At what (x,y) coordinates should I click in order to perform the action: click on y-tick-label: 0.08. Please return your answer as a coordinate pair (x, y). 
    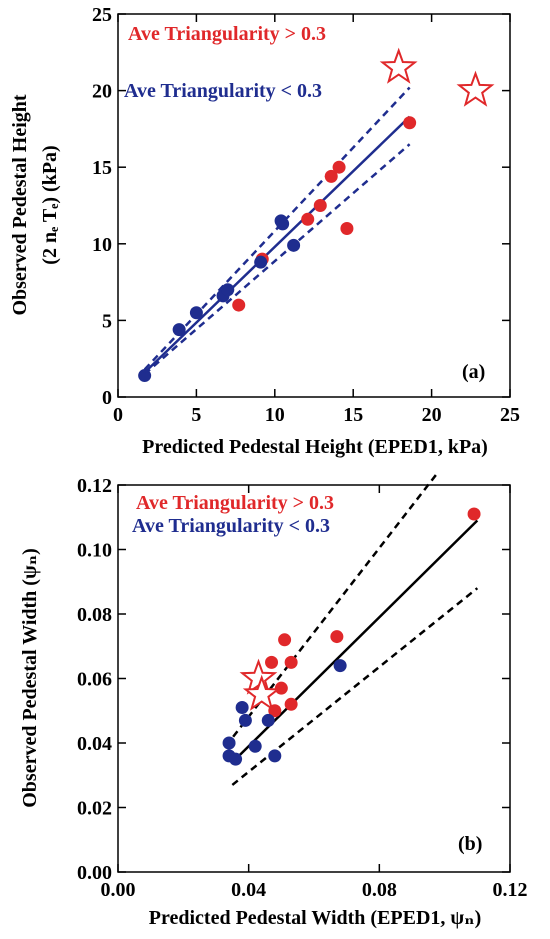
    Looking at the image, I should click on (94, 615).